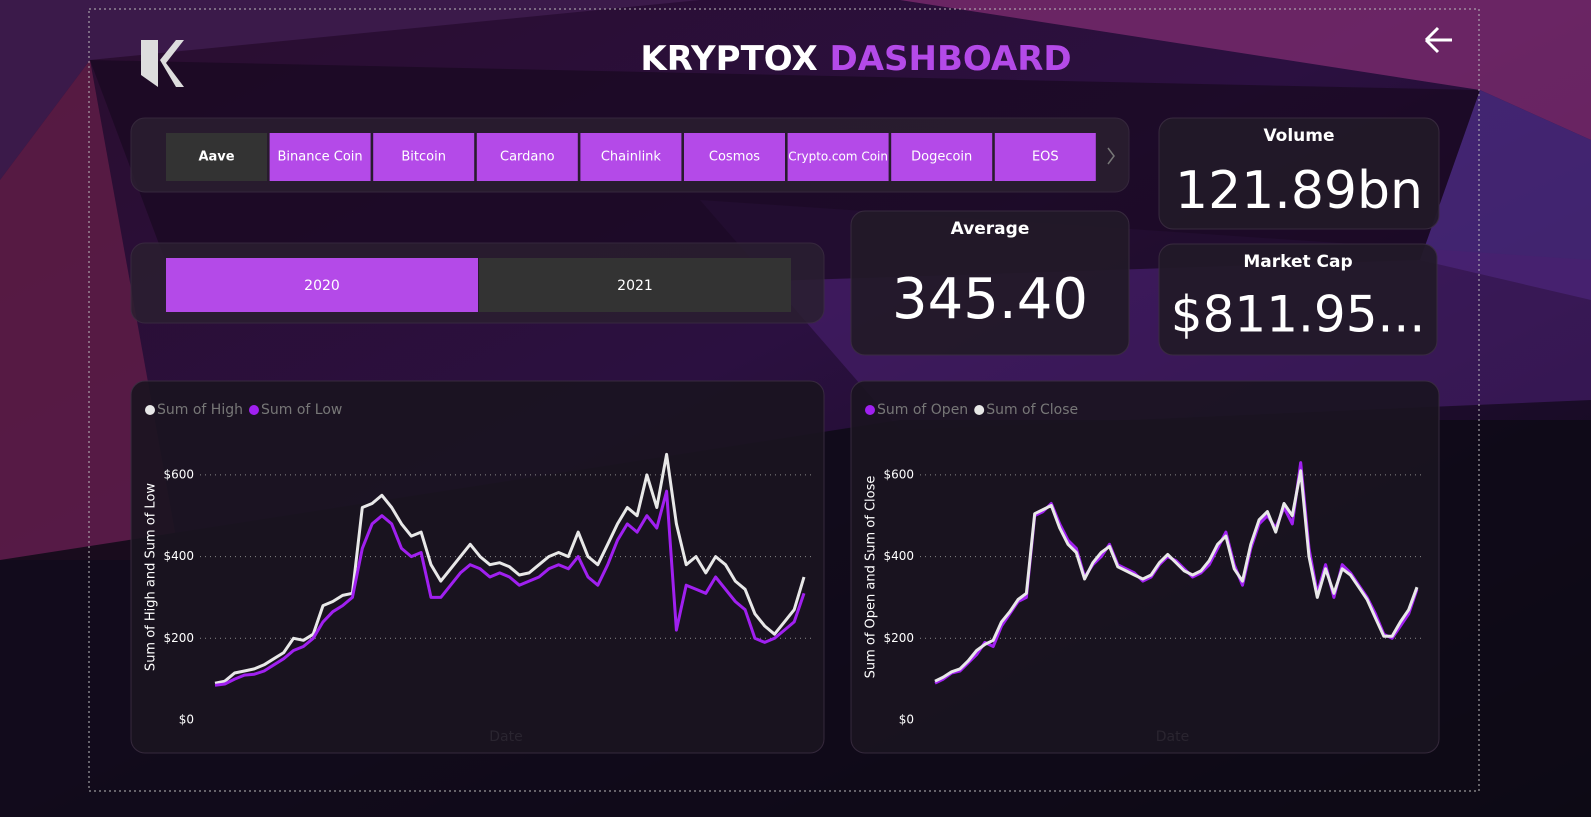  I want to click on title: KRYPTOX DASHBOARD, so click(855, 59).